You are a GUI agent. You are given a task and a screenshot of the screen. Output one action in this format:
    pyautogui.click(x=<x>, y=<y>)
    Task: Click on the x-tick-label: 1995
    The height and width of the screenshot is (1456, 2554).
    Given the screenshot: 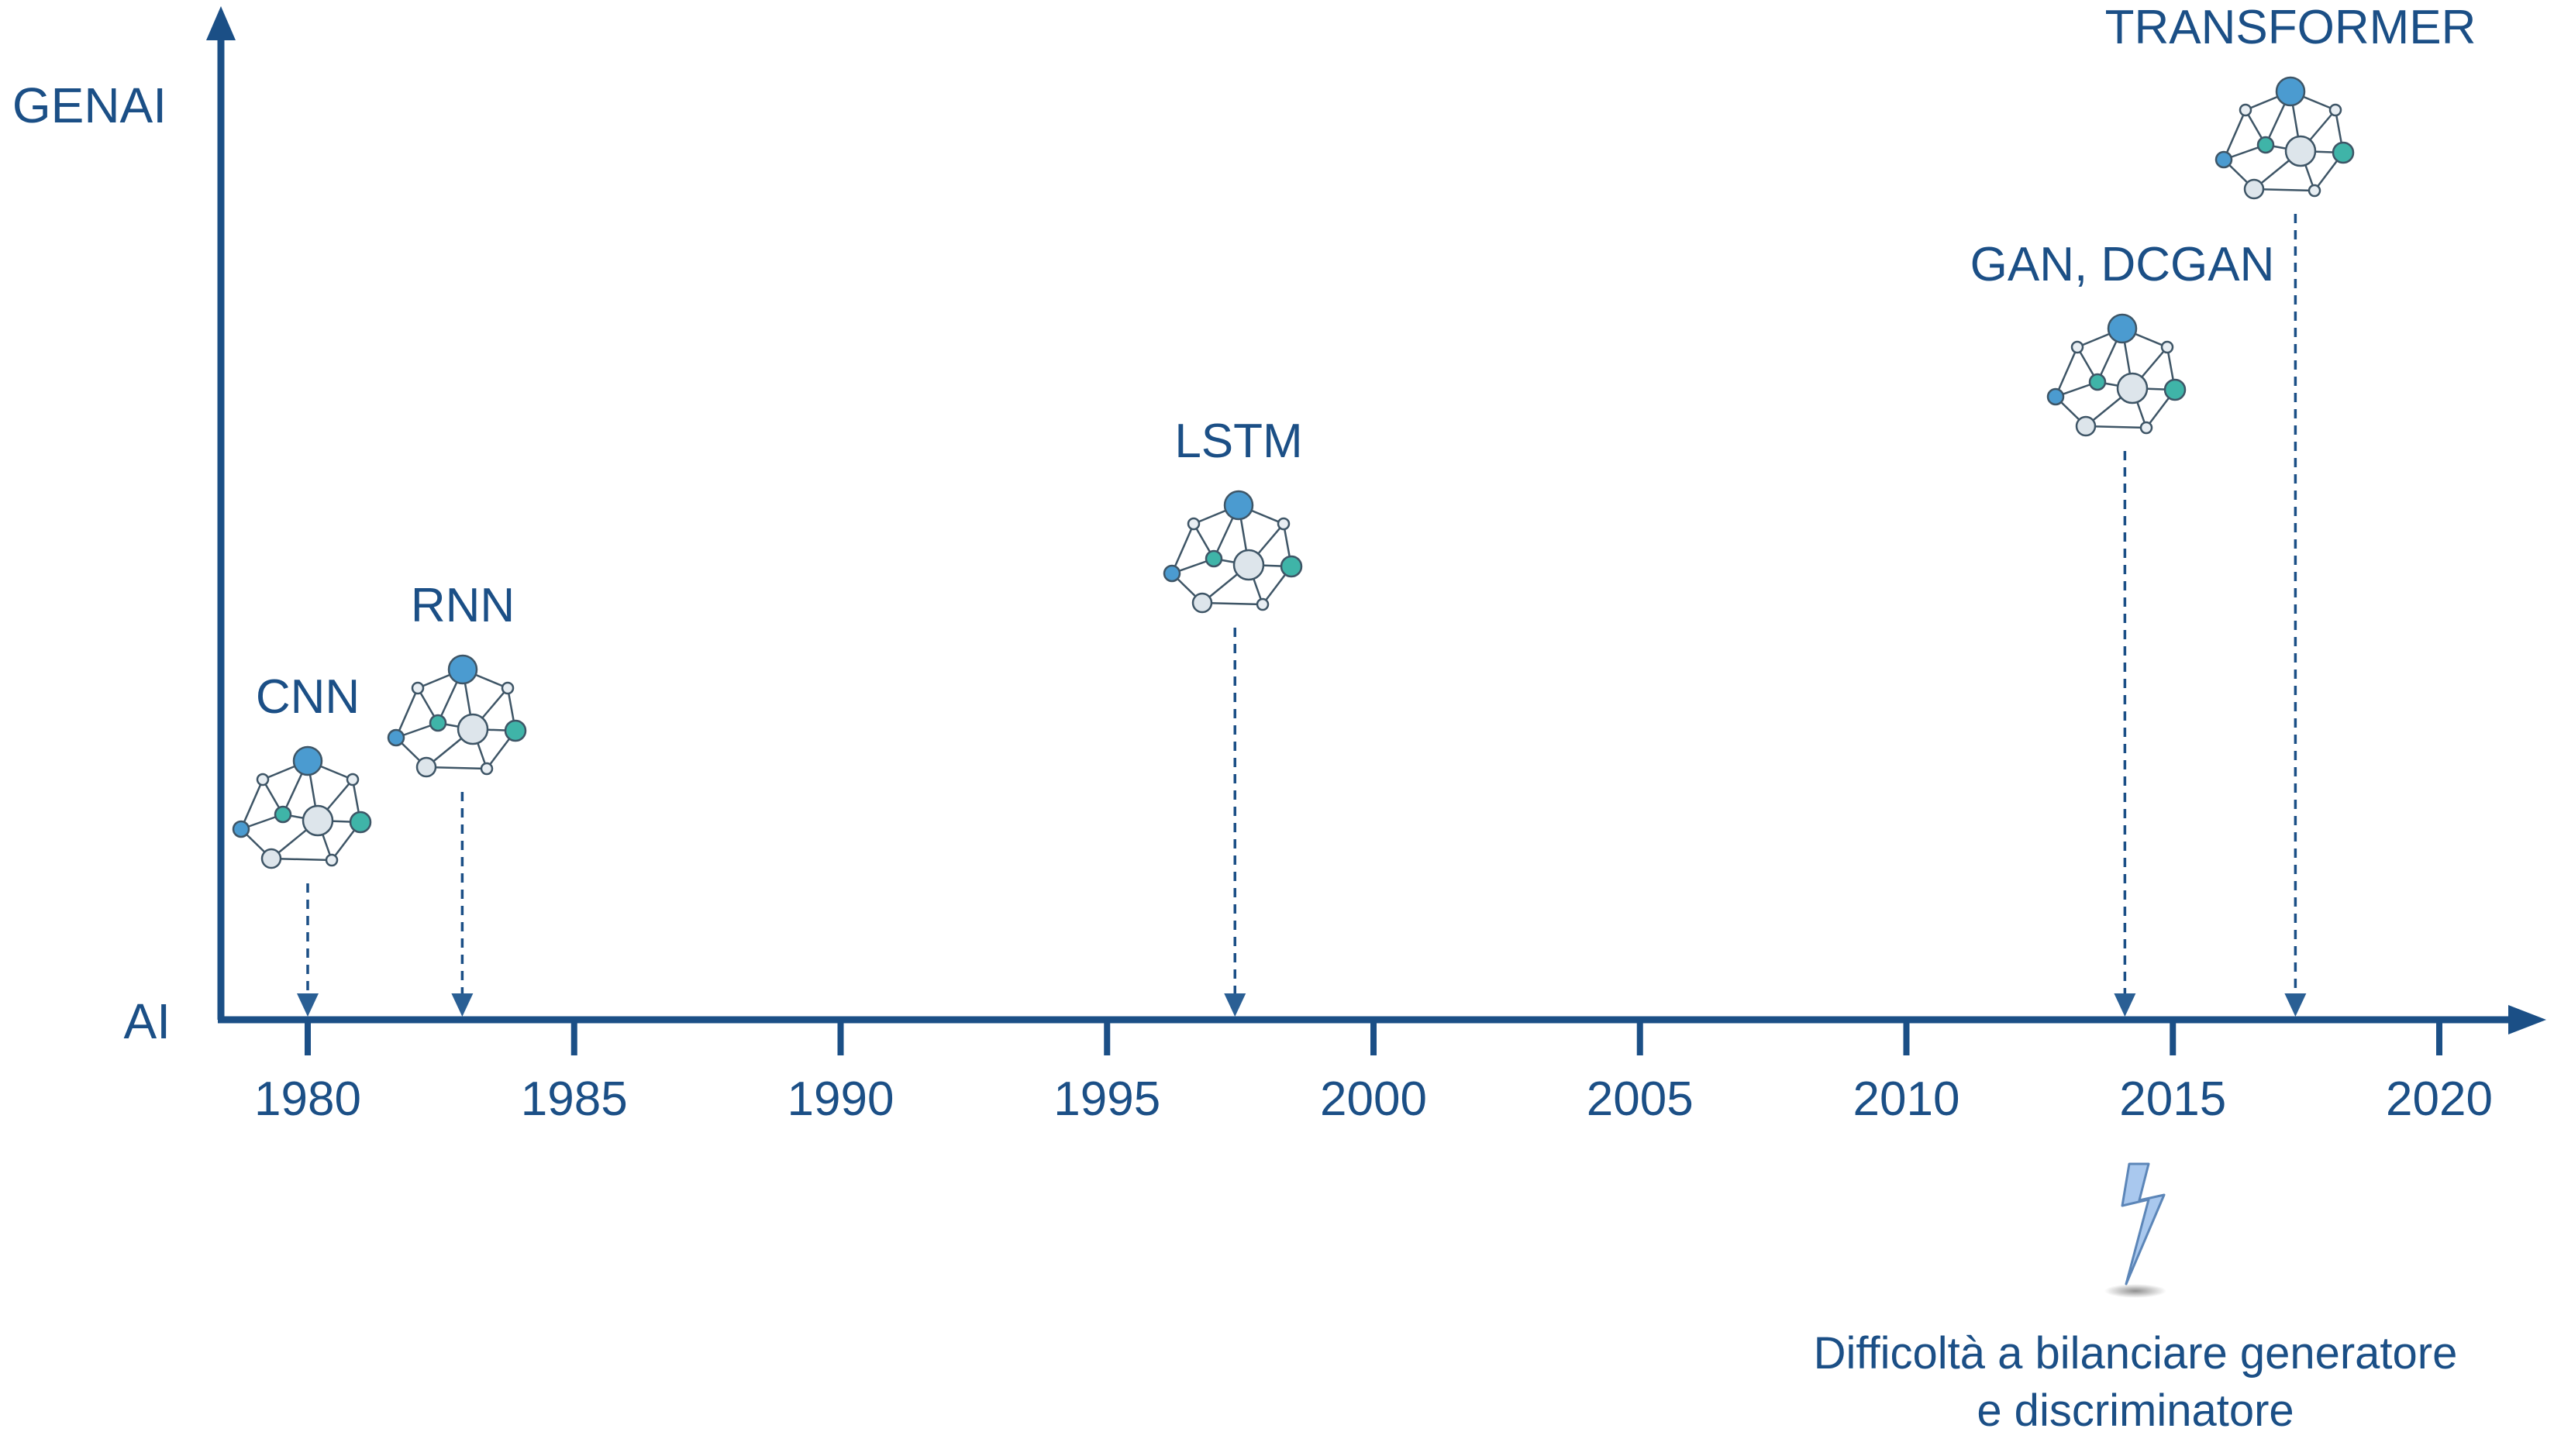 What is the action you would take?
    pyautogui.click(x=1106, y=1099)
    